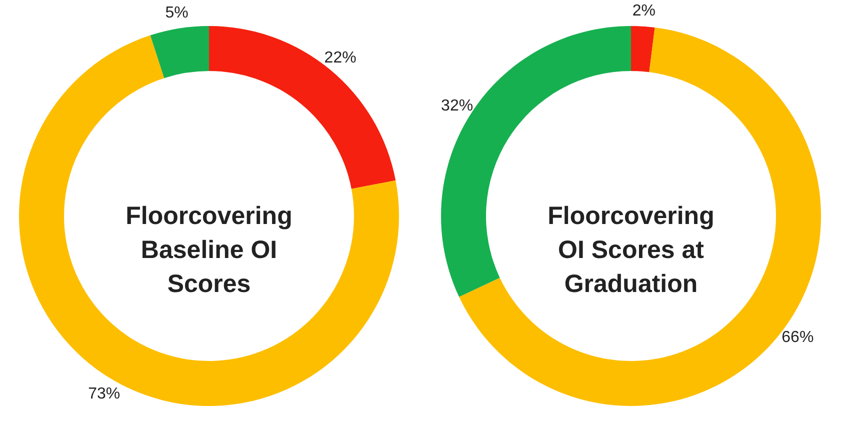 The width and height of the screenshot is (844, 426). Describe the element at coordinates (104, 393) in the screenshot. I see `data-label: 73%` at that location.